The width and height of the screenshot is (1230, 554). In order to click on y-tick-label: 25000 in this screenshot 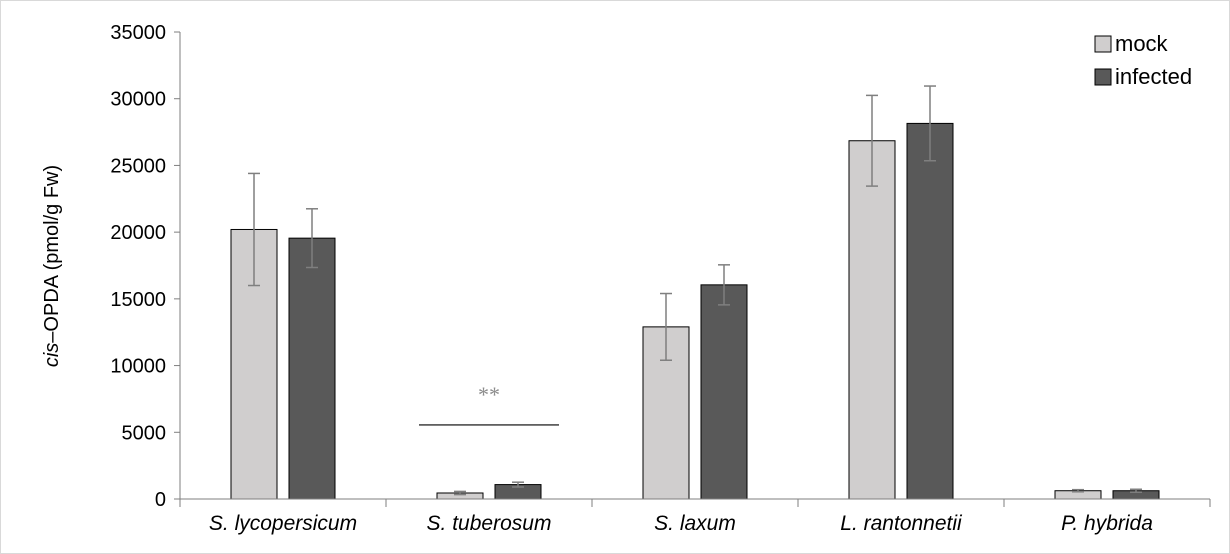, I will do `click(138, 166)`.